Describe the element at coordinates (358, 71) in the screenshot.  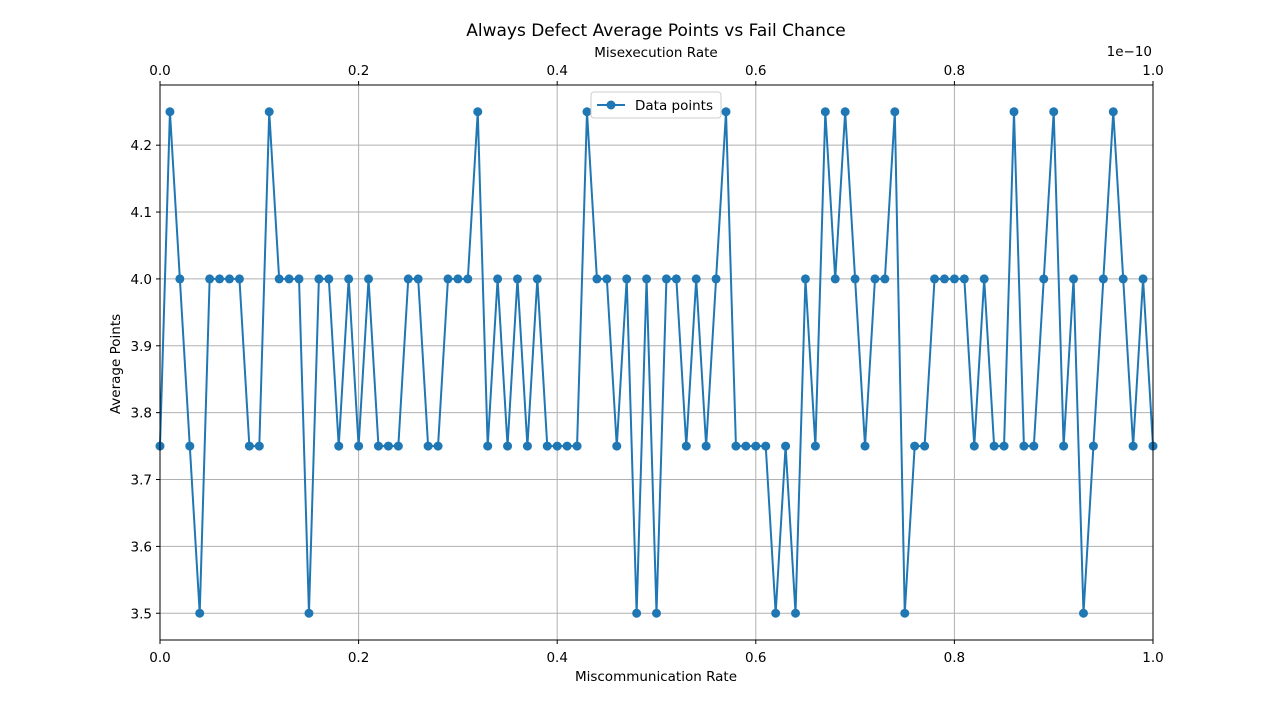
I see `top-x-tick-label: 0.2` at that location.